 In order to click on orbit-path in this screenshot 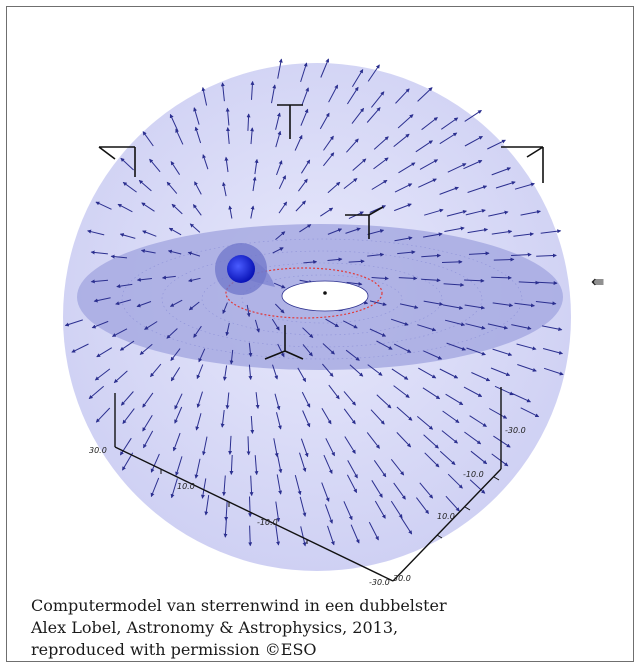, I will do `click(304, 293)`.